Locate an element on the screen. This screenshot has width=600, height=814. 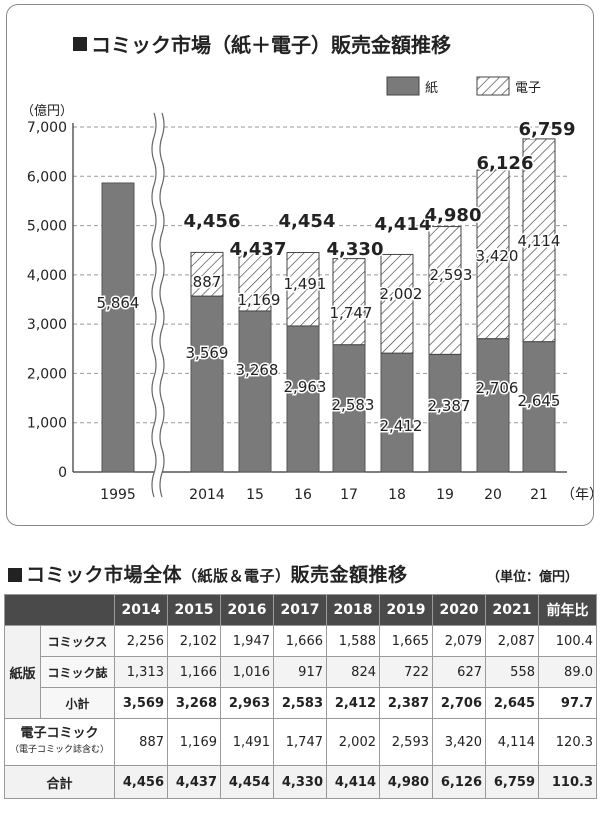
paper-value-label: 3,268 is located at coordinates (257, 370).